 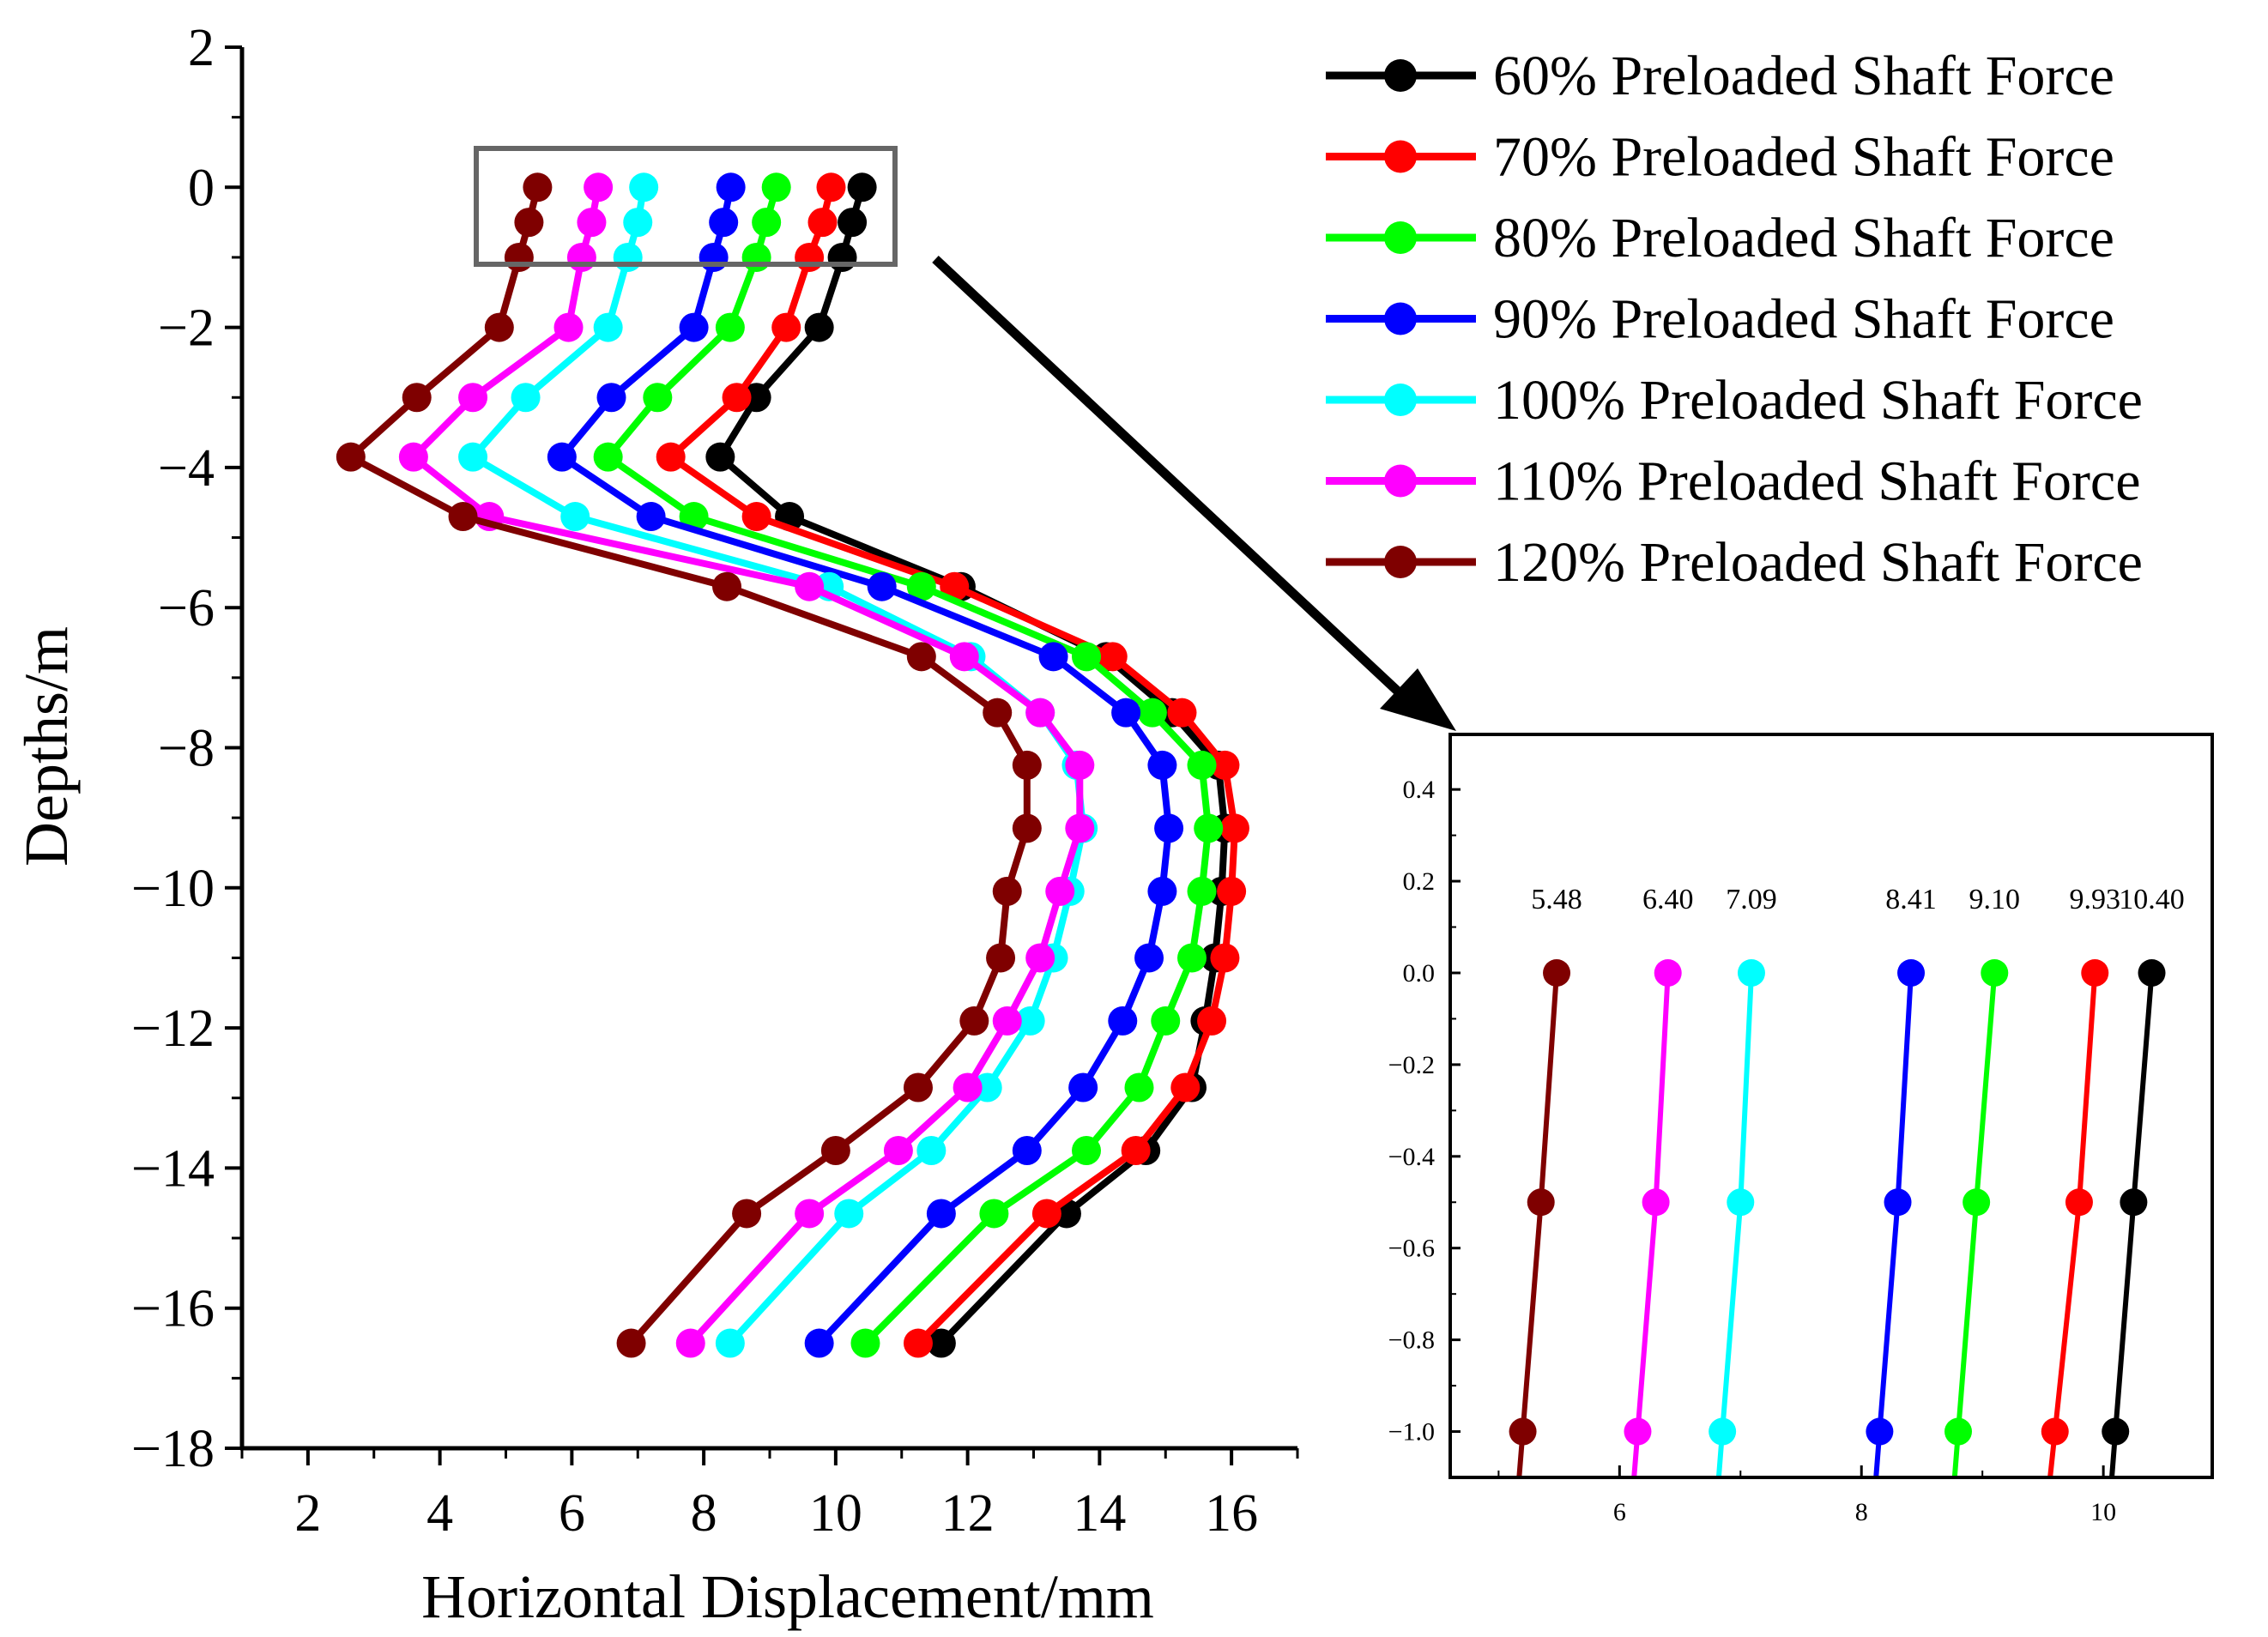 I want to click on inset-data-point-120-preloaded-shaft-force, so click(x=1523, y=1431).